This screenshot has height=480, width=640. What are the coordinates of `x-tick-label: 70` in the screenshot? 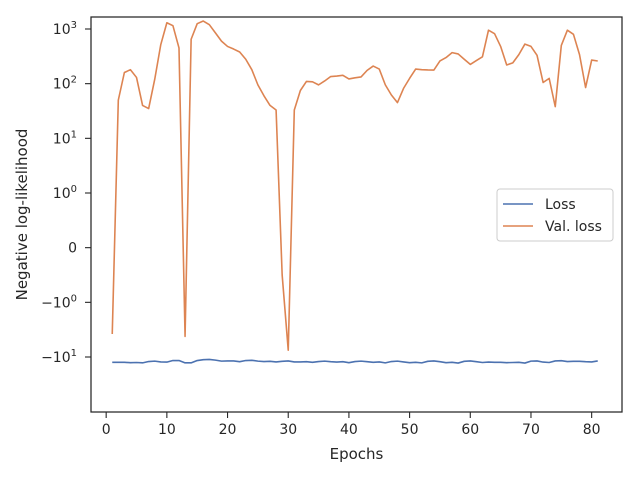 It's located at (531, 430).